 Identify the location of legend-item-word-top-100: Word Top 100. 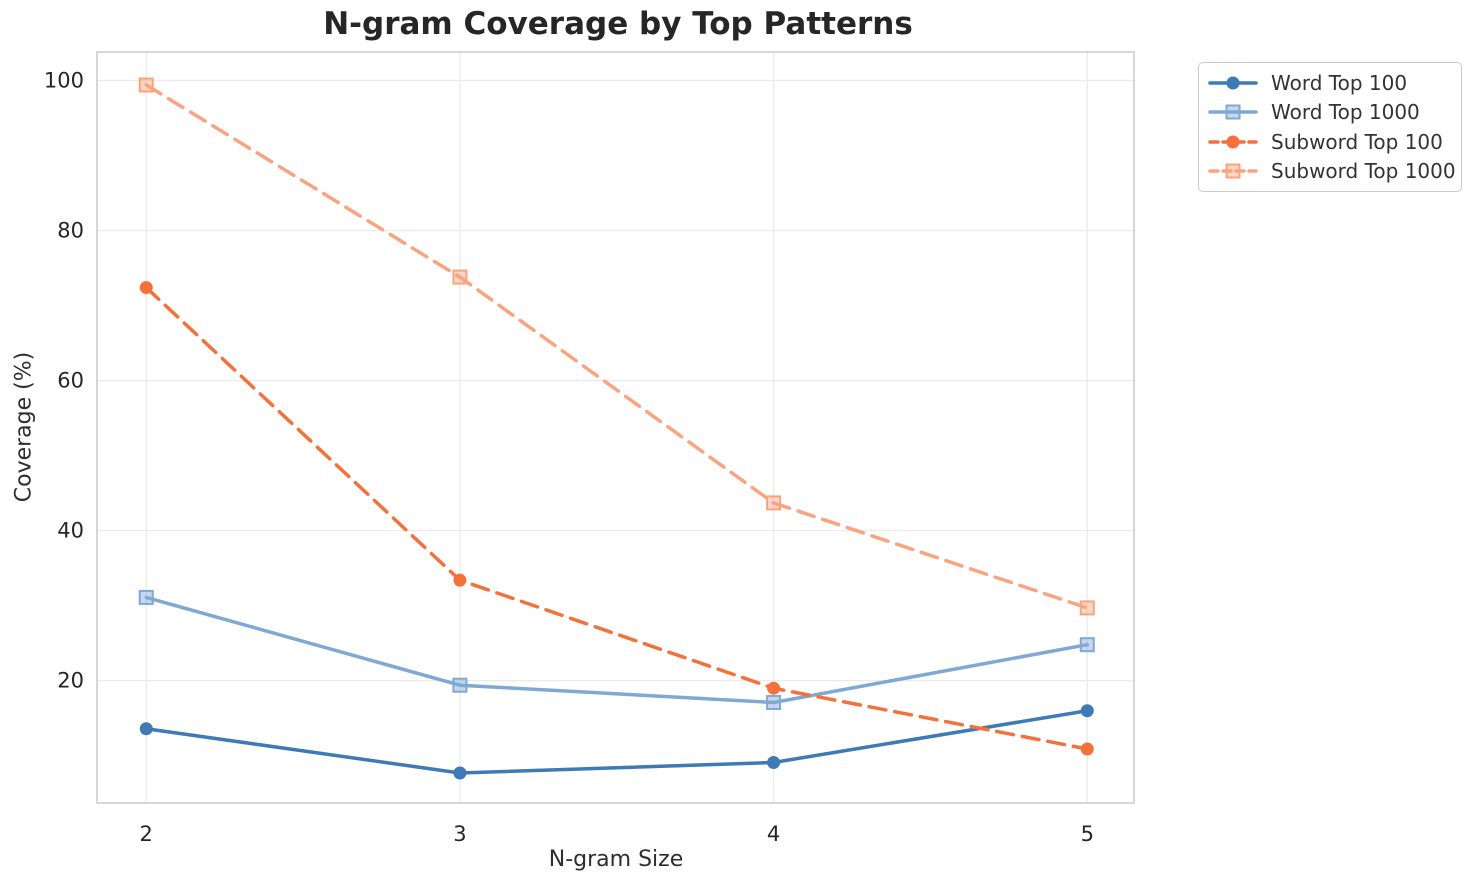
(1330, 83).